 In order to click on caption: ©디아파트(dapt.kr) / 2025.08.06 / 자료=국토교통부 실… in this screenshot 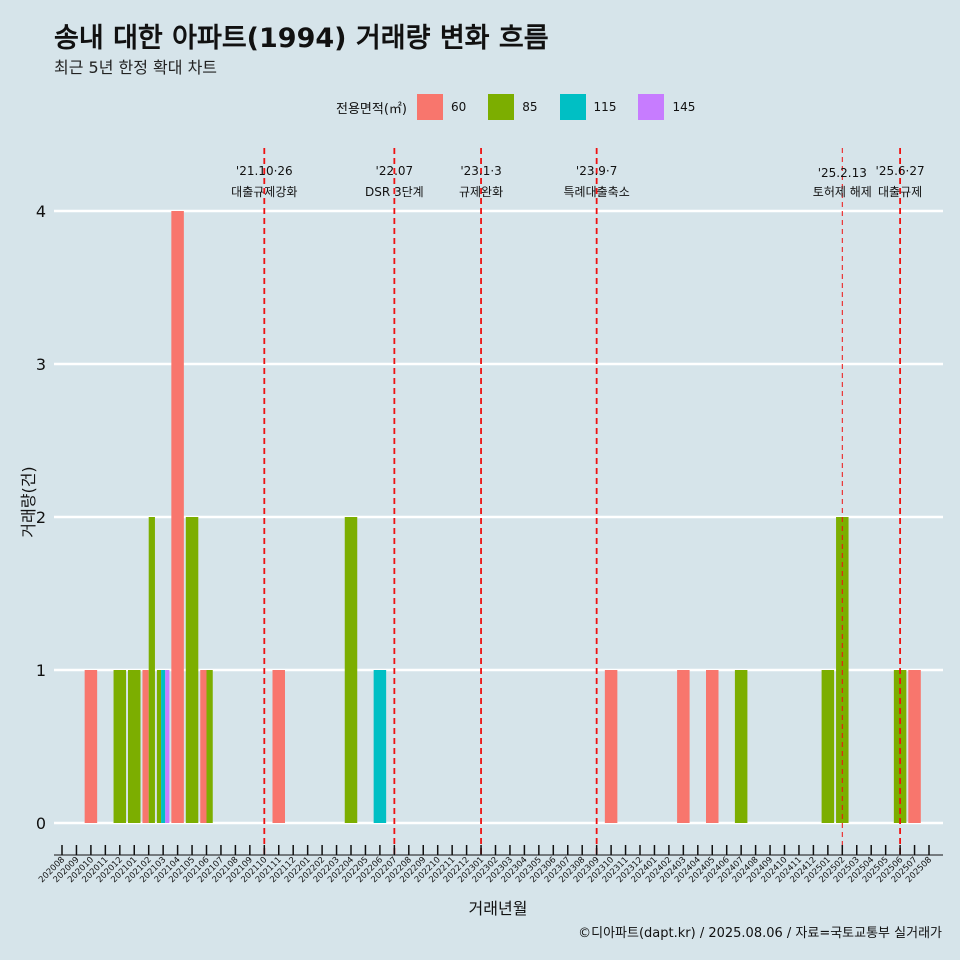, I will do `click(760, 933)`.